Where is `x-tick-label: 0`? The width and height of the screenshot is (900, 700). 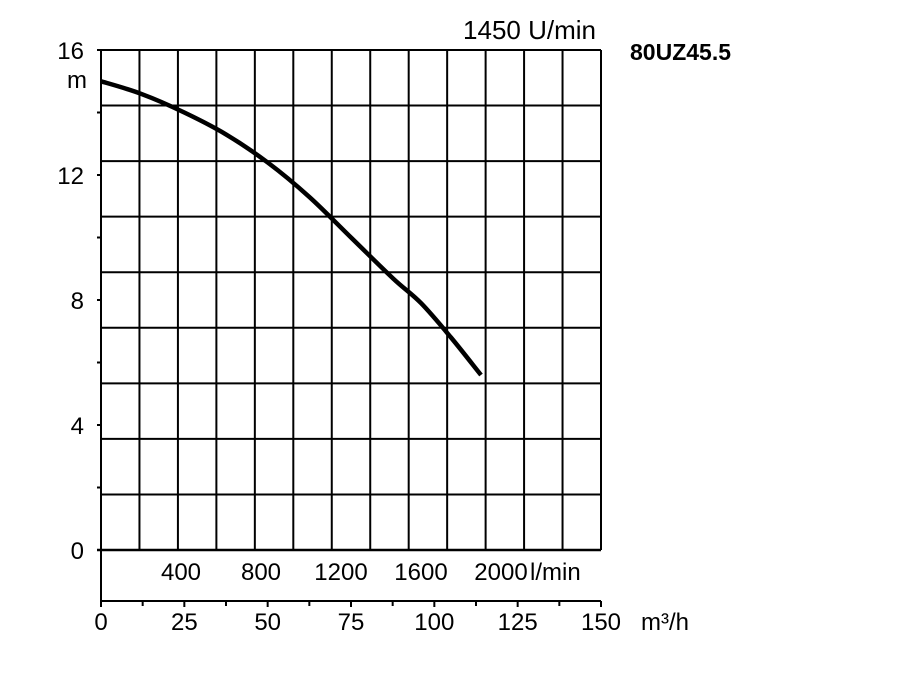 x-tick-label: 0 is located at coordinates (100, 622).